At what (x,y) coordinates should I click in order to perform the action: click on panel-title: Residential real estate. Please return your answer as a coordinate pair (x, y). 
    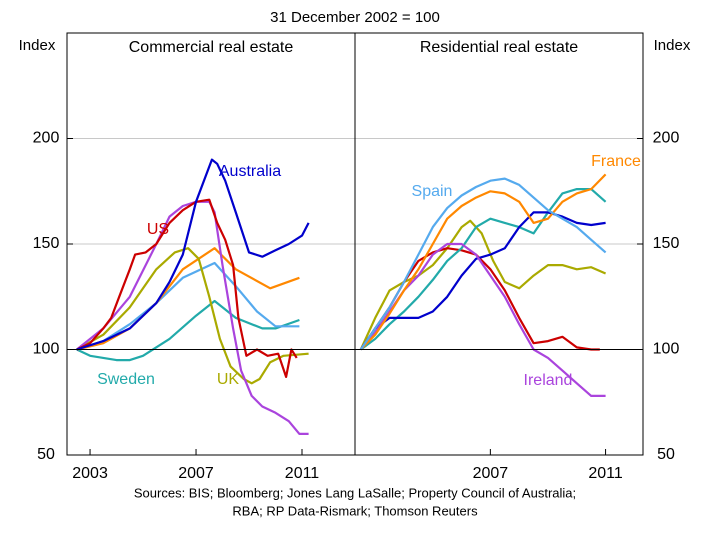
    Looking at the image, I should click on (499, 47).